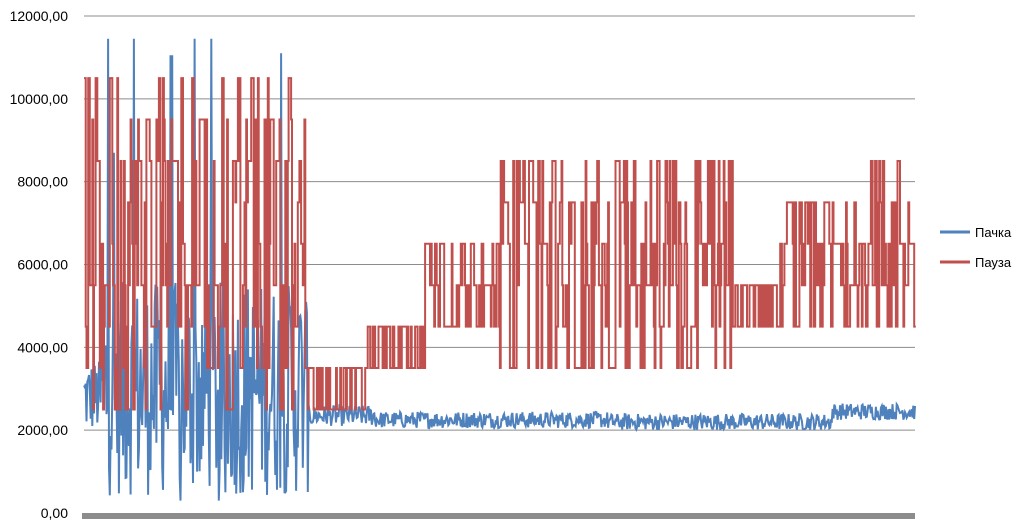 This screenshot has width=1028, height=523. I want to click on y-tick-label: 10000,00, so click(39, 99).